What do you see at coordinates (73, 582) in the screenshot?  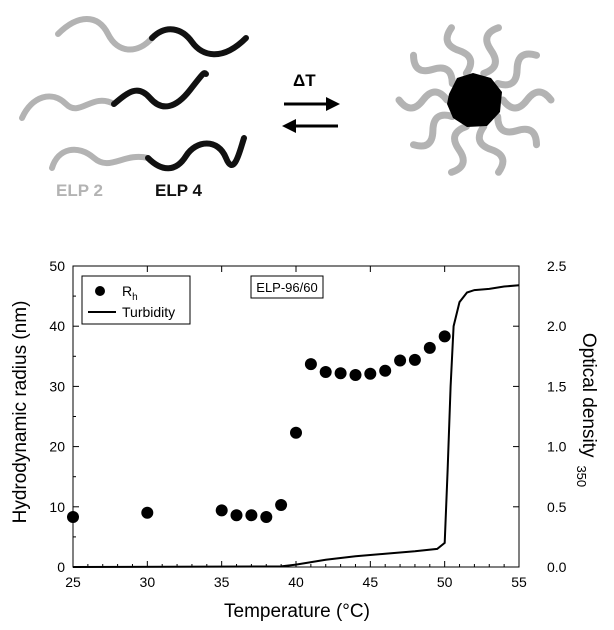 I see `x-tick-label: 25` at bounding box center [73, 582].